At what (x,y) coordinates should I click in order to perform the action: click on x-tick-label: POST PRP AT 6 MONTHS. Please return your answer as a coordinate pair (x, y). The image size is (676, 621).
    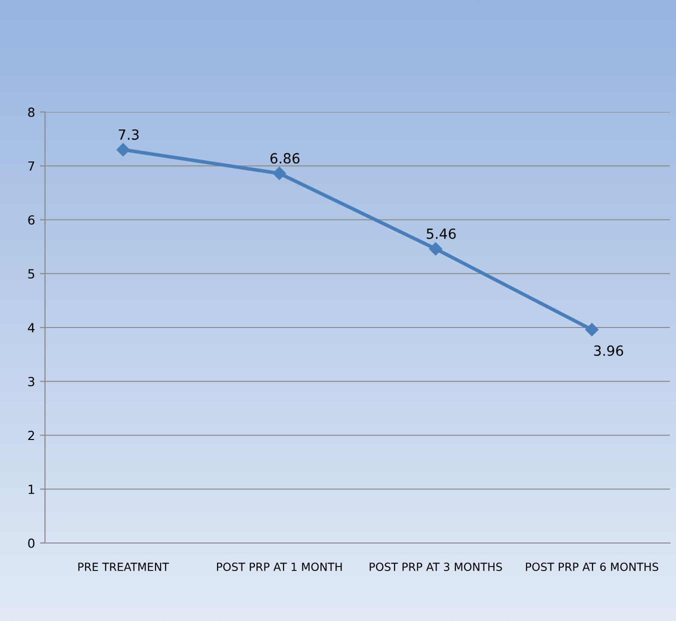
    Looking at the image, I should click on (592, 567).